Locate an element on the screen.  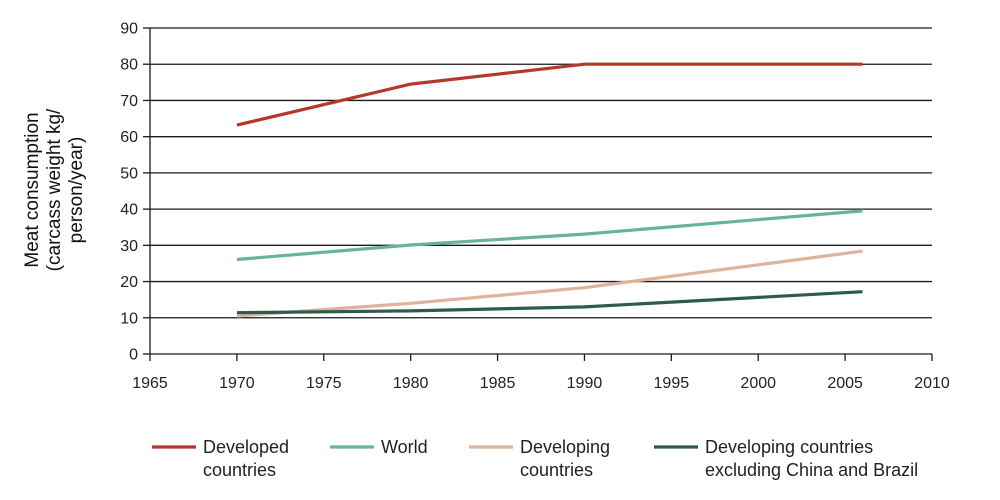
y-tick-label: 70 is located at coordinates (129, 101).